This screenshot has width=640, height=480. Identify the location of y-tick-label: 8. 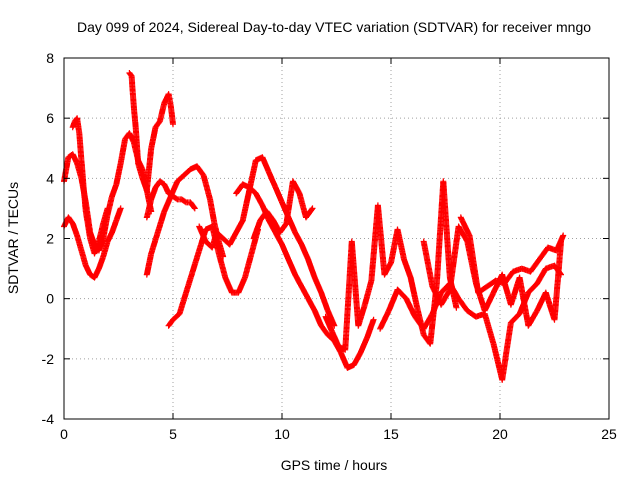
(50, 58).